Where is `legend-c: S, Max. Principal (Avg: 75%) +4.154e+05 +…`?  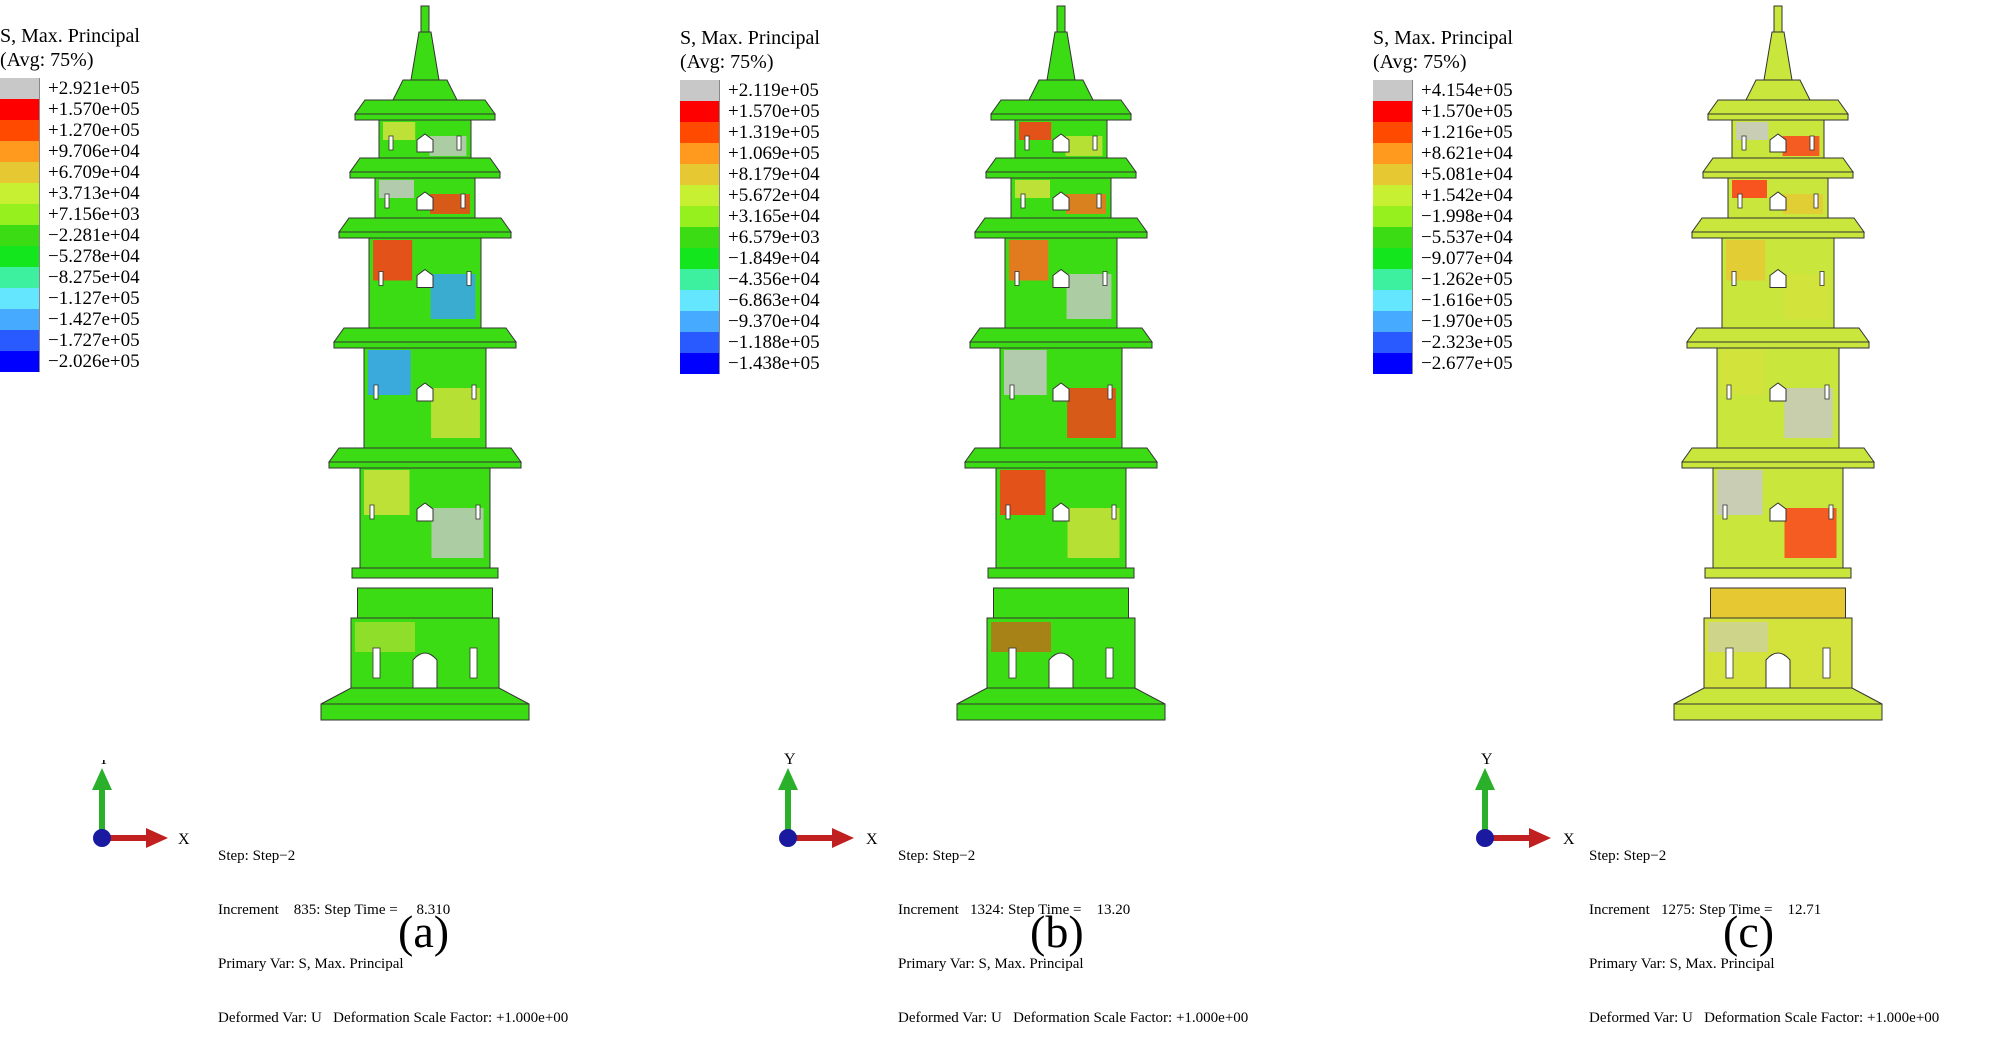
legend-c: S, Max. Principal (Avg: 75%) +4.154e+05 +… is located at coordinates (1443, 200).